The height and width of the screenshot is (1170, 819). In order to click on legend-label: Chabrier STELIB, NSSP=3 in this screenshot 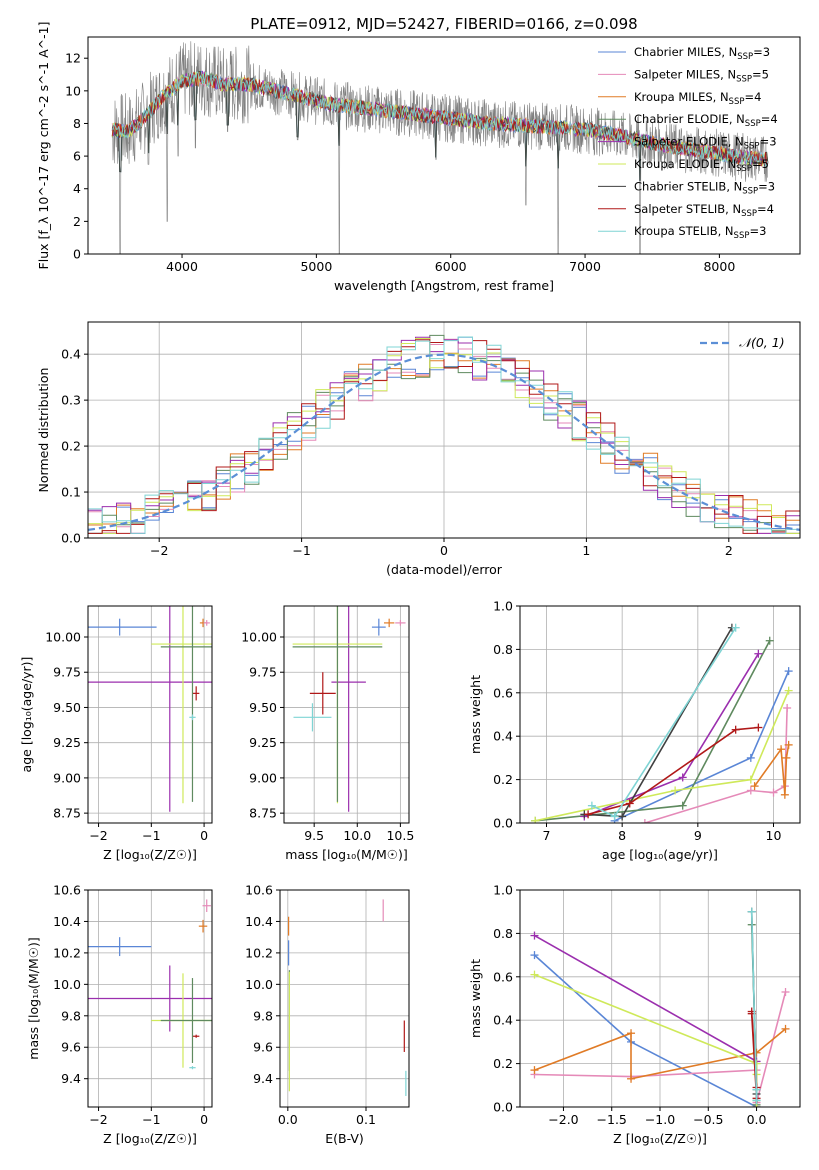, I will do `click(704, 187)`.